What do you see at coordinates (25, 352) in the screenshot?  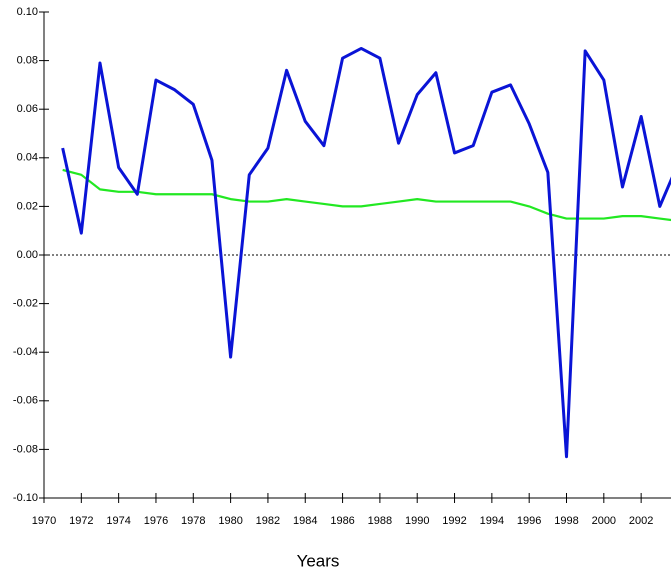 I see `y-tick-label: -0.04` at bounding box center [25, 352].